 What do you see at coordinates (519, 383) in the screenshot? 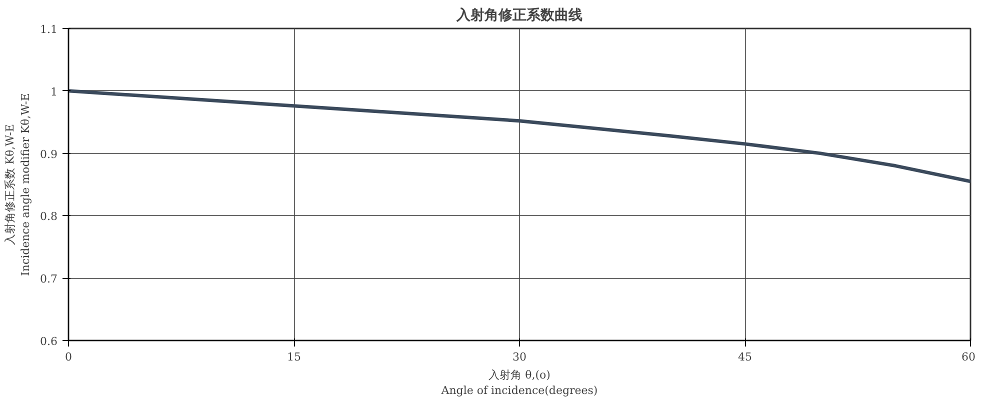
I see `x-axis-title: 入射角 θ,(o) Angle of incidence(degrees)` at bounding box center [519, 383].